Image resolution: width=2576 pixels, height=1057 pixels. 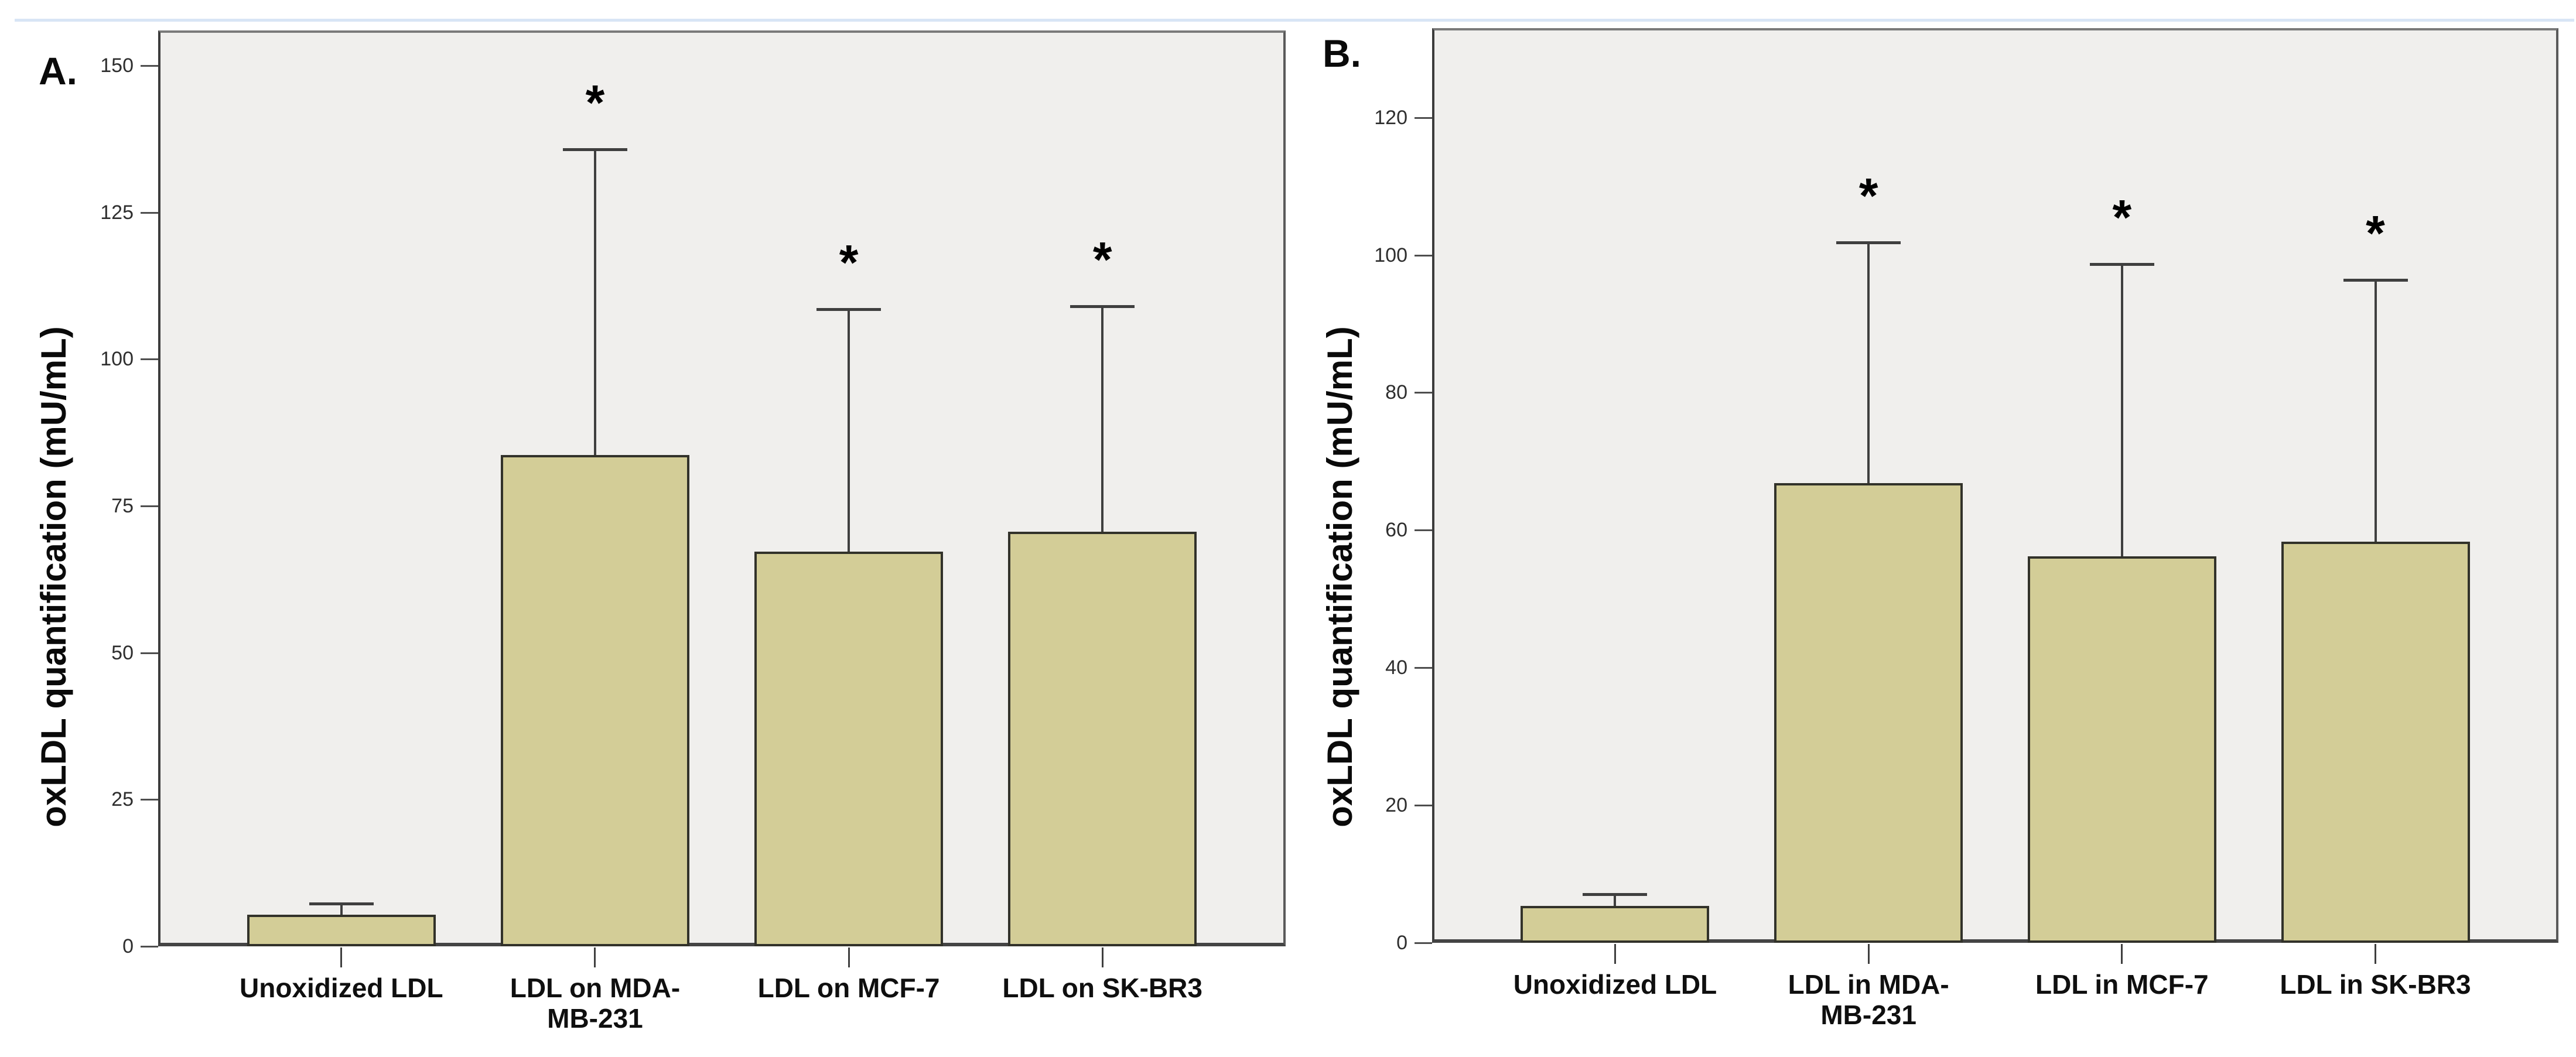 I want to click on x-category-label: LDL on MDA- MB-231, so click(x=596, y=1004).